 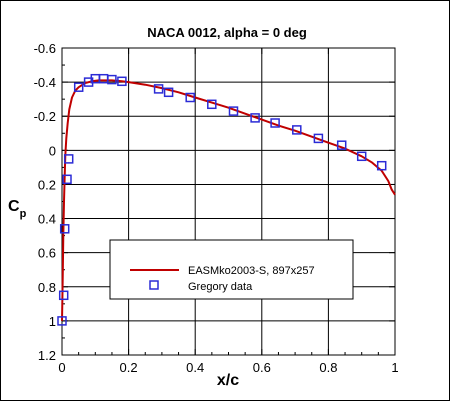 I want to click on legend: EASMko2003-S, 897x257 Gregory data, so click(x=231, y=269).